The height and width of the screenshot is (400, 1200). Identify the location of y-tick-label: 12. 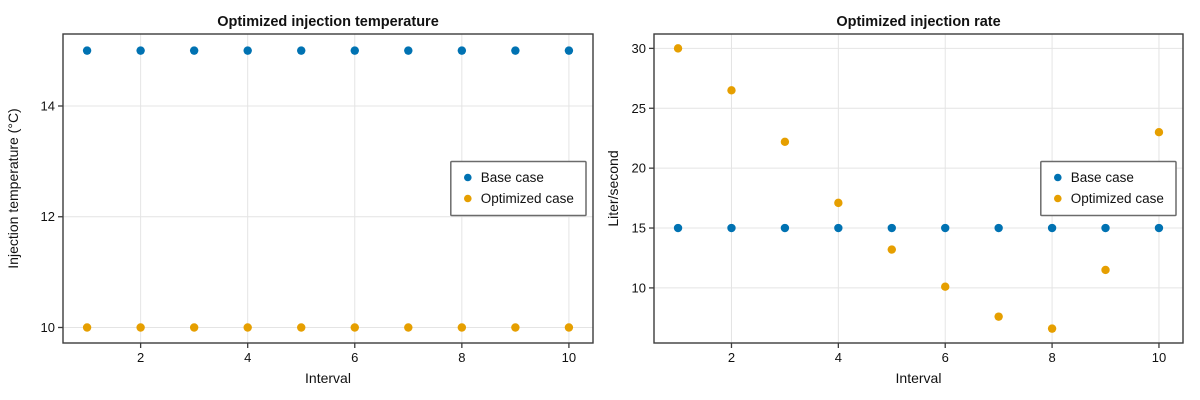
(48, 216).